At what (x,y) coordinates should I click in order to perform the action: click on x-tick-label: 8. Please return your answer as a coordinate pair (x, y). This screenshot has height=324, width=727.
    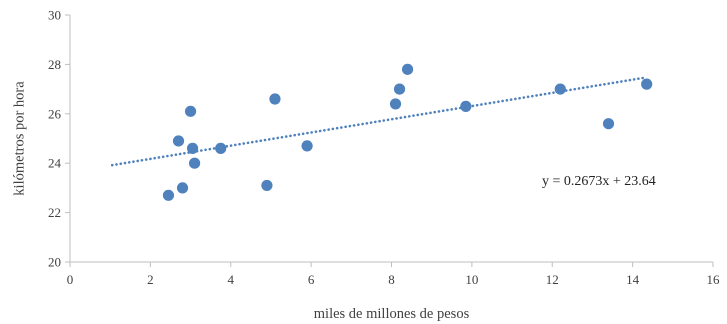
    Looking at the image, I should click on (391, 279).